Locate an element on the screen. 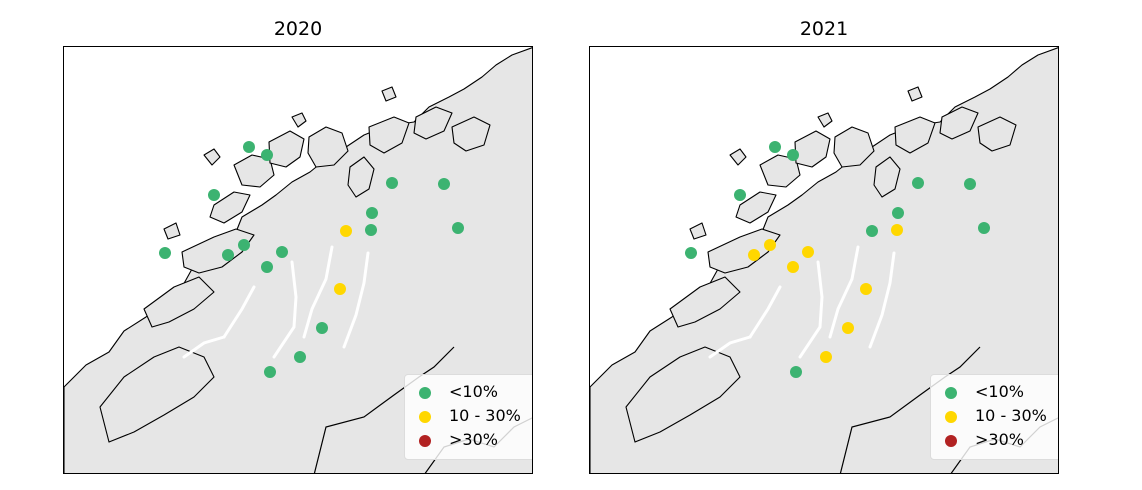  legend-item-high: >30% is located at coordinates (468, 441).